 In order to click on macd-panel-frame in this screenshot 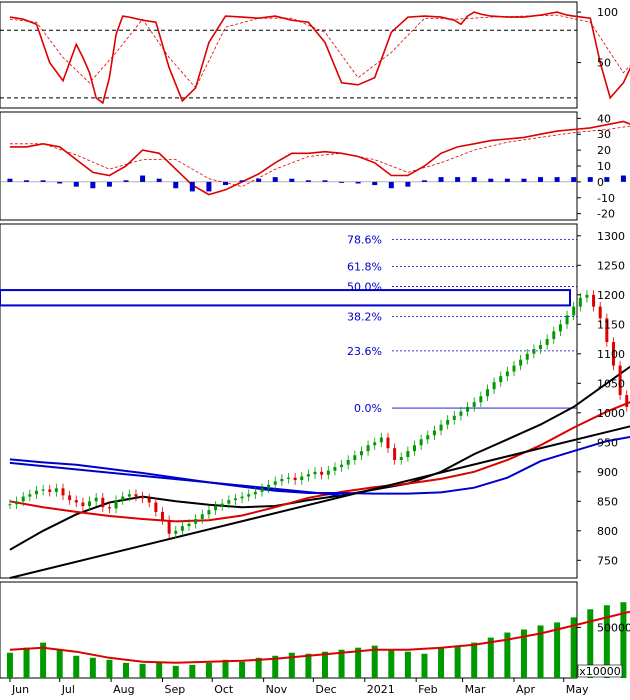, I will do `click(289, 166)`.